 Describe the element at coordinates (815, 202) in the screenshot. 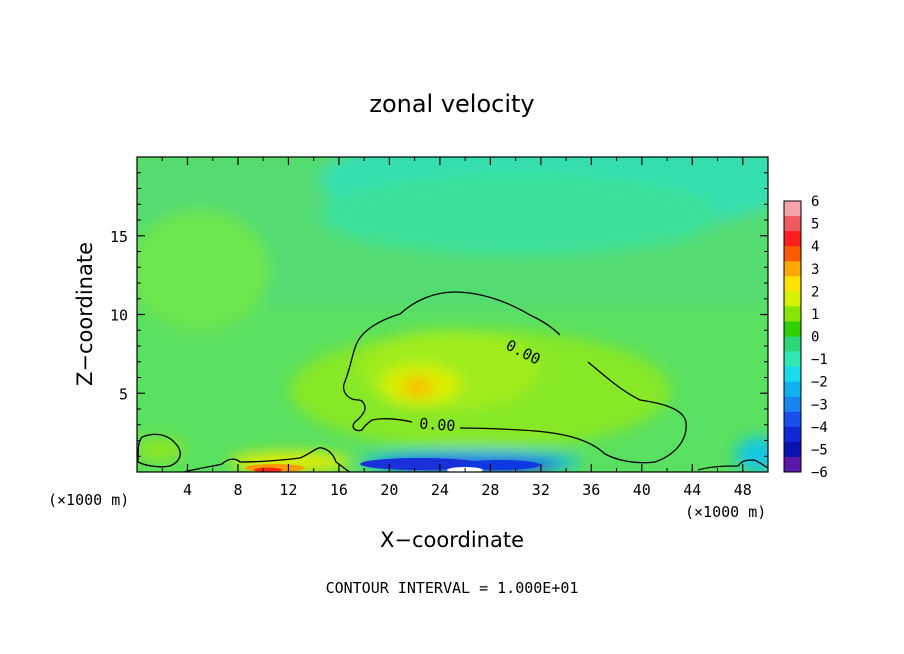

I see `colorbar-label: 6` at that location.